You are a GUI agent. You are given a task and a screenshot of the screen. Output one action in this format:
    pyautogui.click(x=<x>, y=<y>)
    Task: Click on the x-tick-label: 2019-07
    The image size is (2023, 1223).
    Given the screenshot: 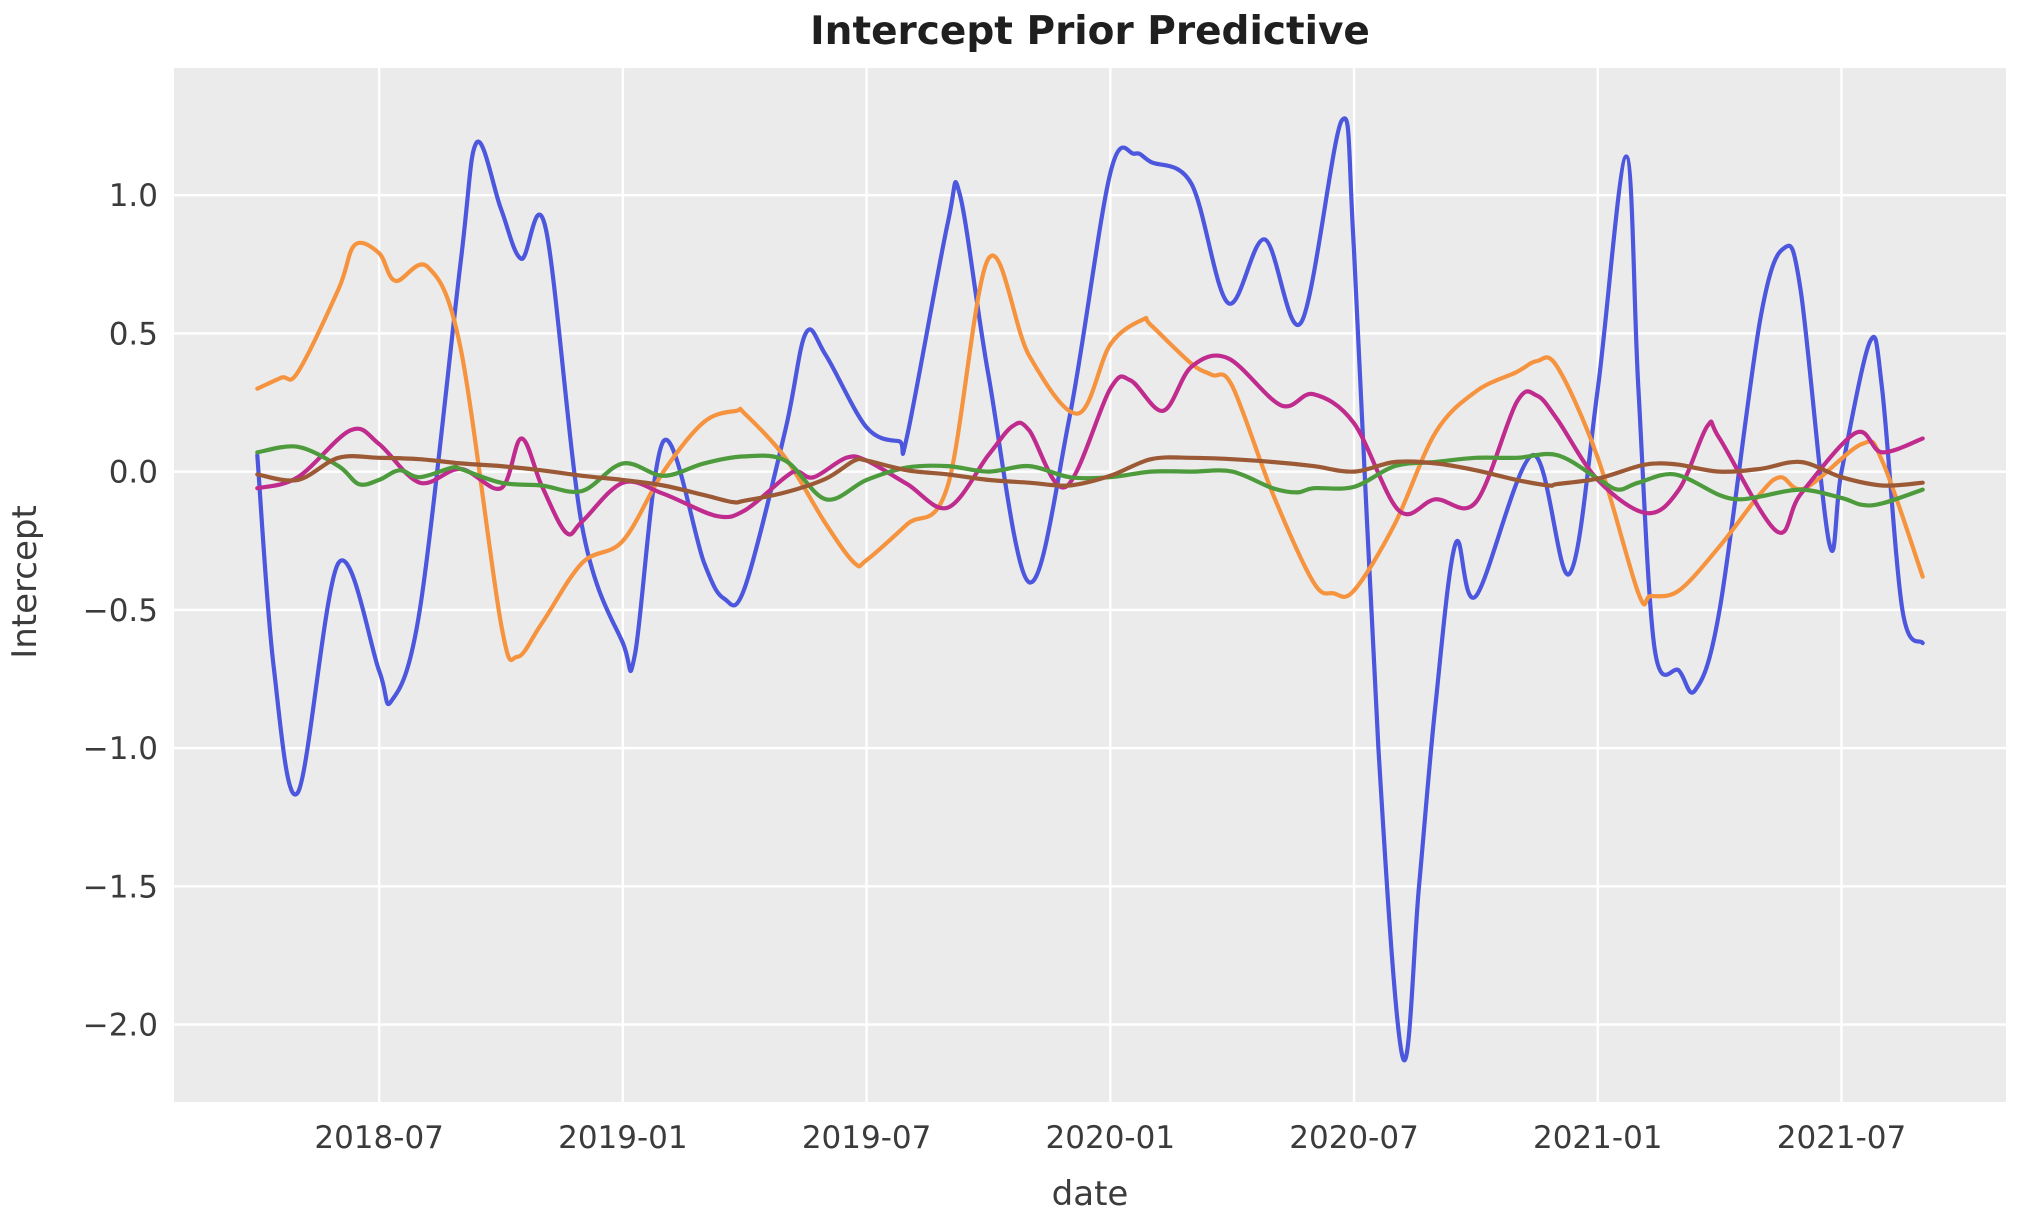 What is the action you would take?
    pyautogui.click(x=867, y=1138)
    